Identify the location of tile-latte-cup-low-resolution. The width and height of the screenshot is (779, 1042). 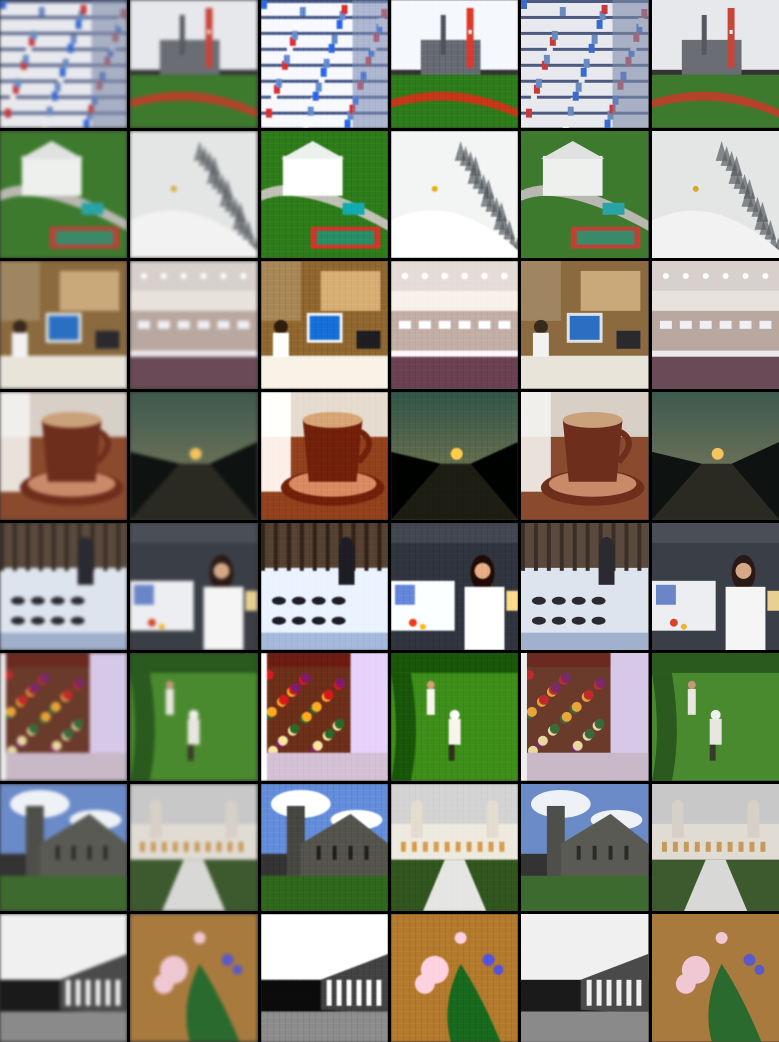
(64, 455).